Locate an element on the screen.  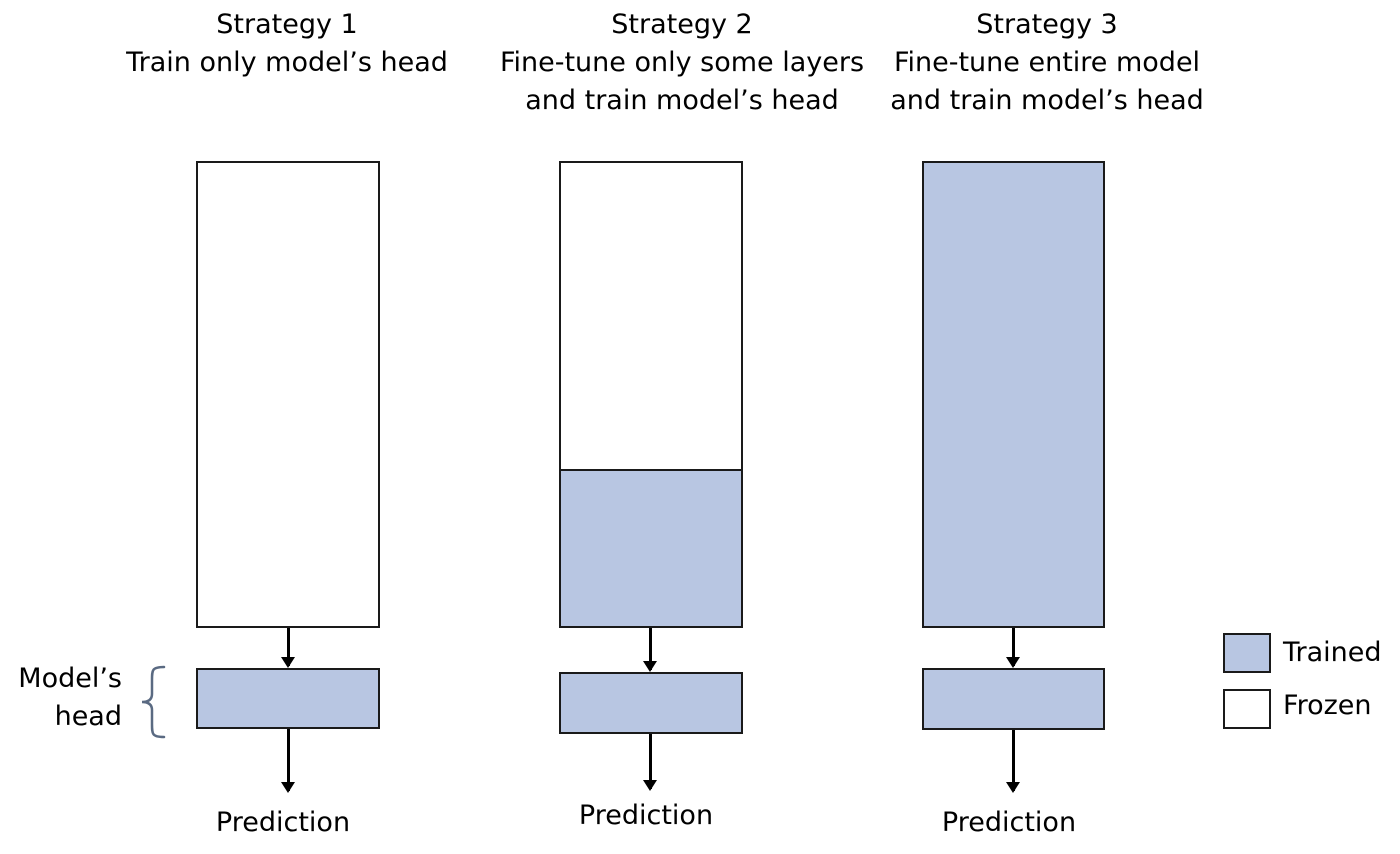
legend-frozen-swatch is located at coordinates (1247, 709).